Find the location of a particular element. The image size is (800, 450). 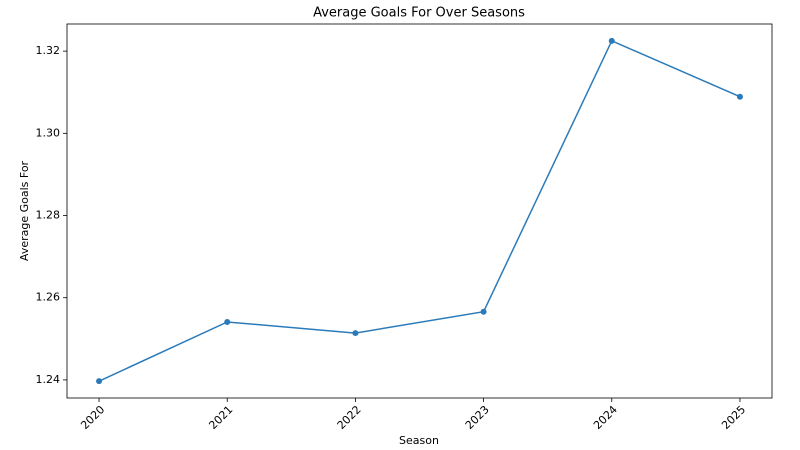

x-tick-label: 2024 is located at coordinates (605, 417).